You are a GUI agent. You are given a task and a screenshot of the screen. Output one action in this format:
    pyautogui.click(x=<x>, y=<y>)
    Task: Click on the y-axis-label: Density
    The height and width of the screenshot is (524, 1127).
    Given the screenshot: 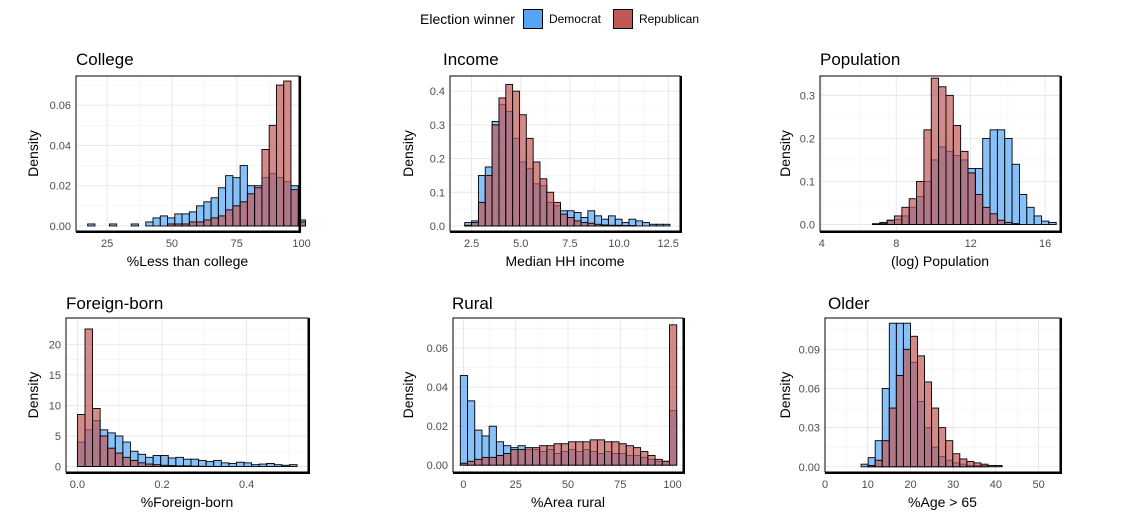 What is the action you would take?
    pyautogui.click(x=408, y=153)
    